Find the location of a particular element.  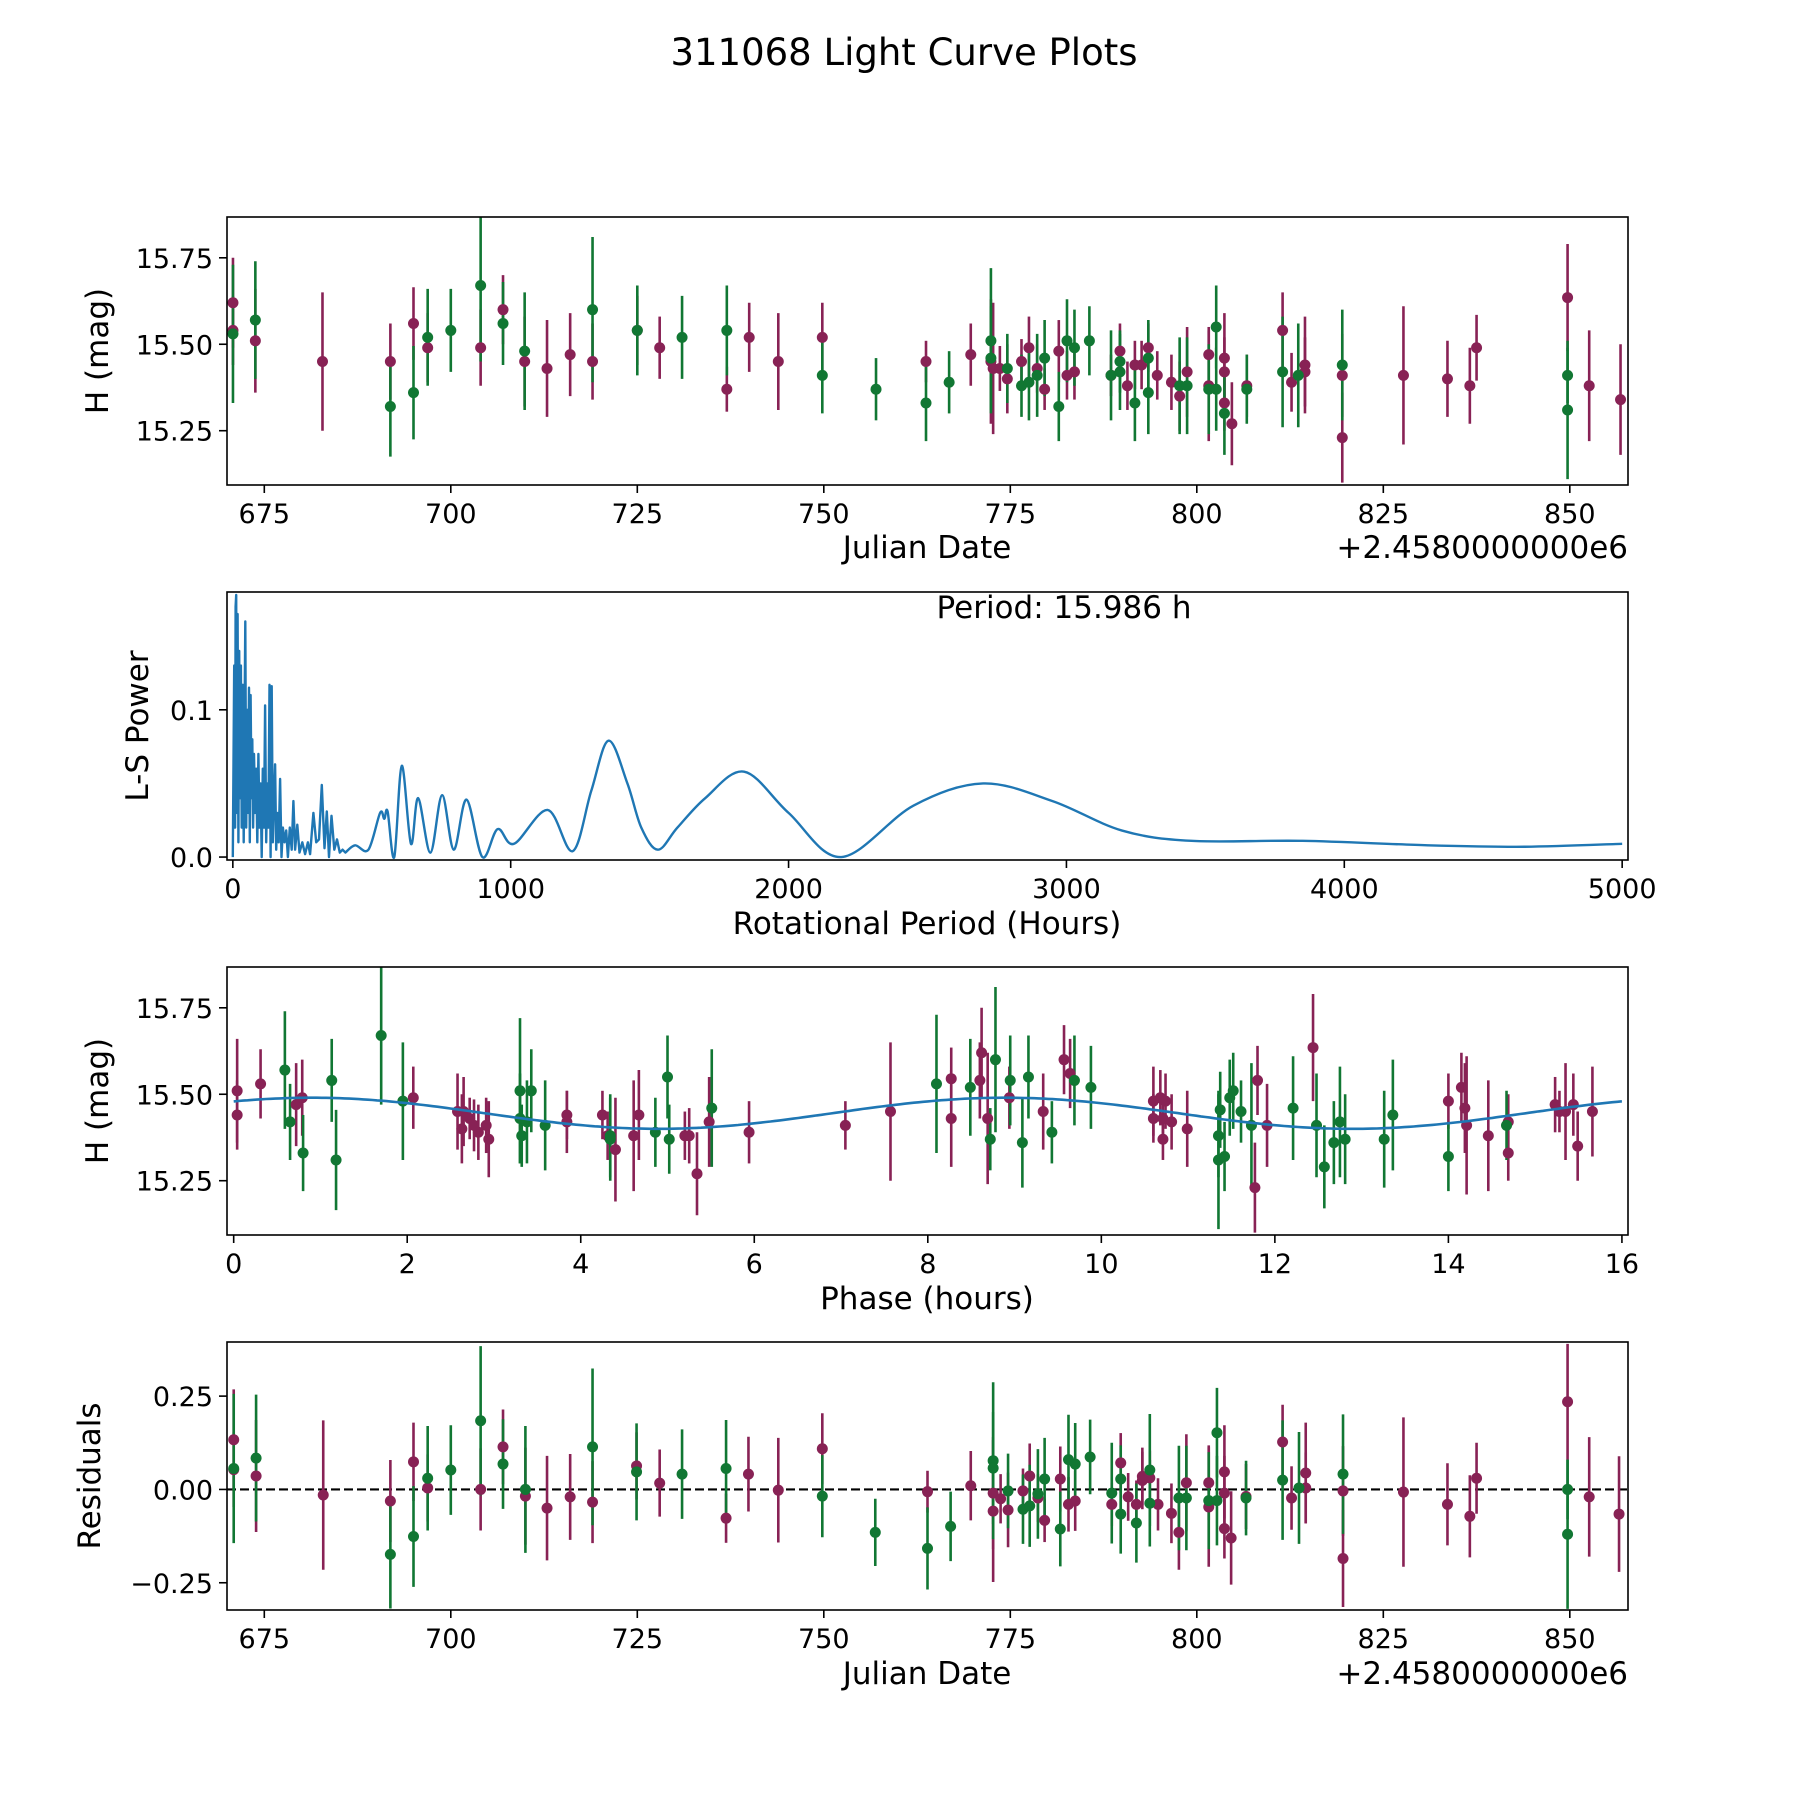

x-tick-label: 4000 is located at coordinates (1344, 889).